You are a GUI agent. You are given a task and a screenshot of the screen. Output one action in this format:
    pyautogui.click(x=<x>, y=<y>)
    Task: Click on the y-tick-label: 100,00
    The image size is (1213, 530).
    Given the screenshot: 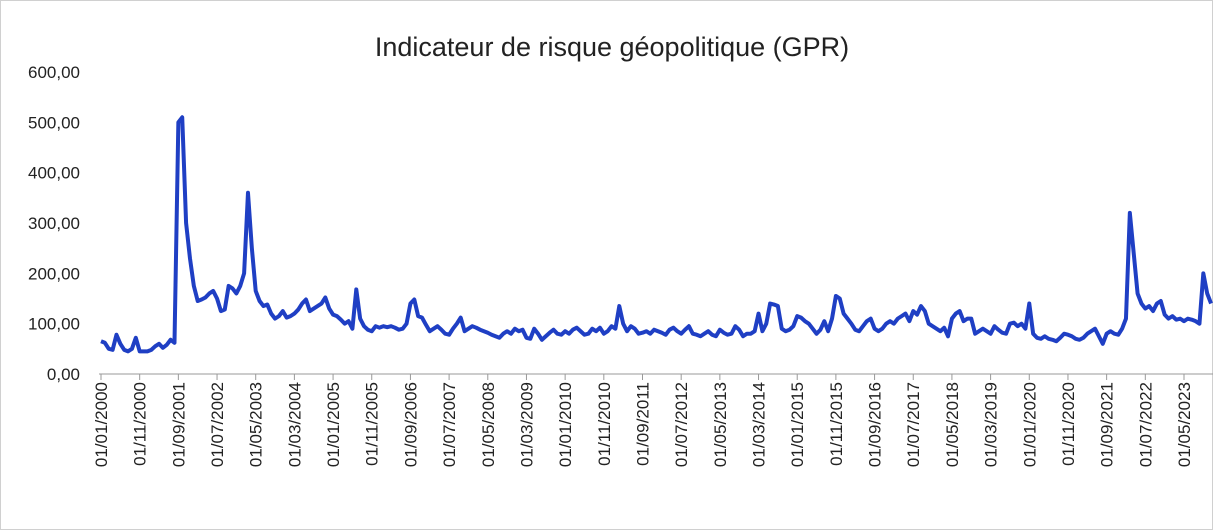 What is the action you would take?
    pyautogui.click(x=54, y=324)
    